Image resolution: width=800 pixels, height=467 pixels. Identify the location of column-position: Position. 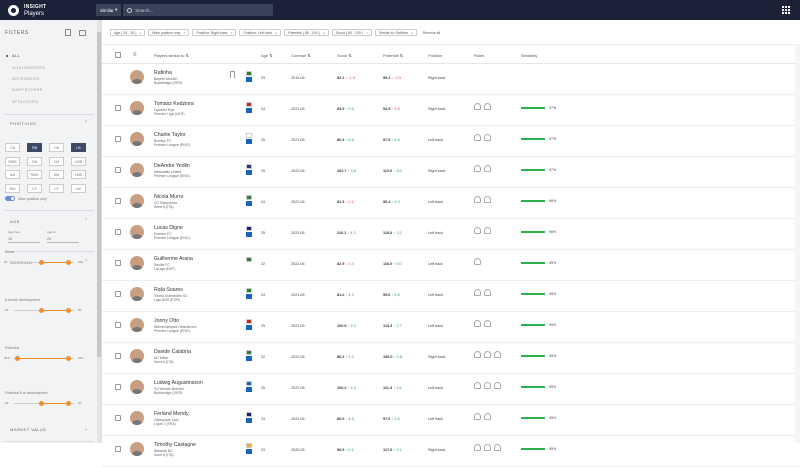
(435, 55).